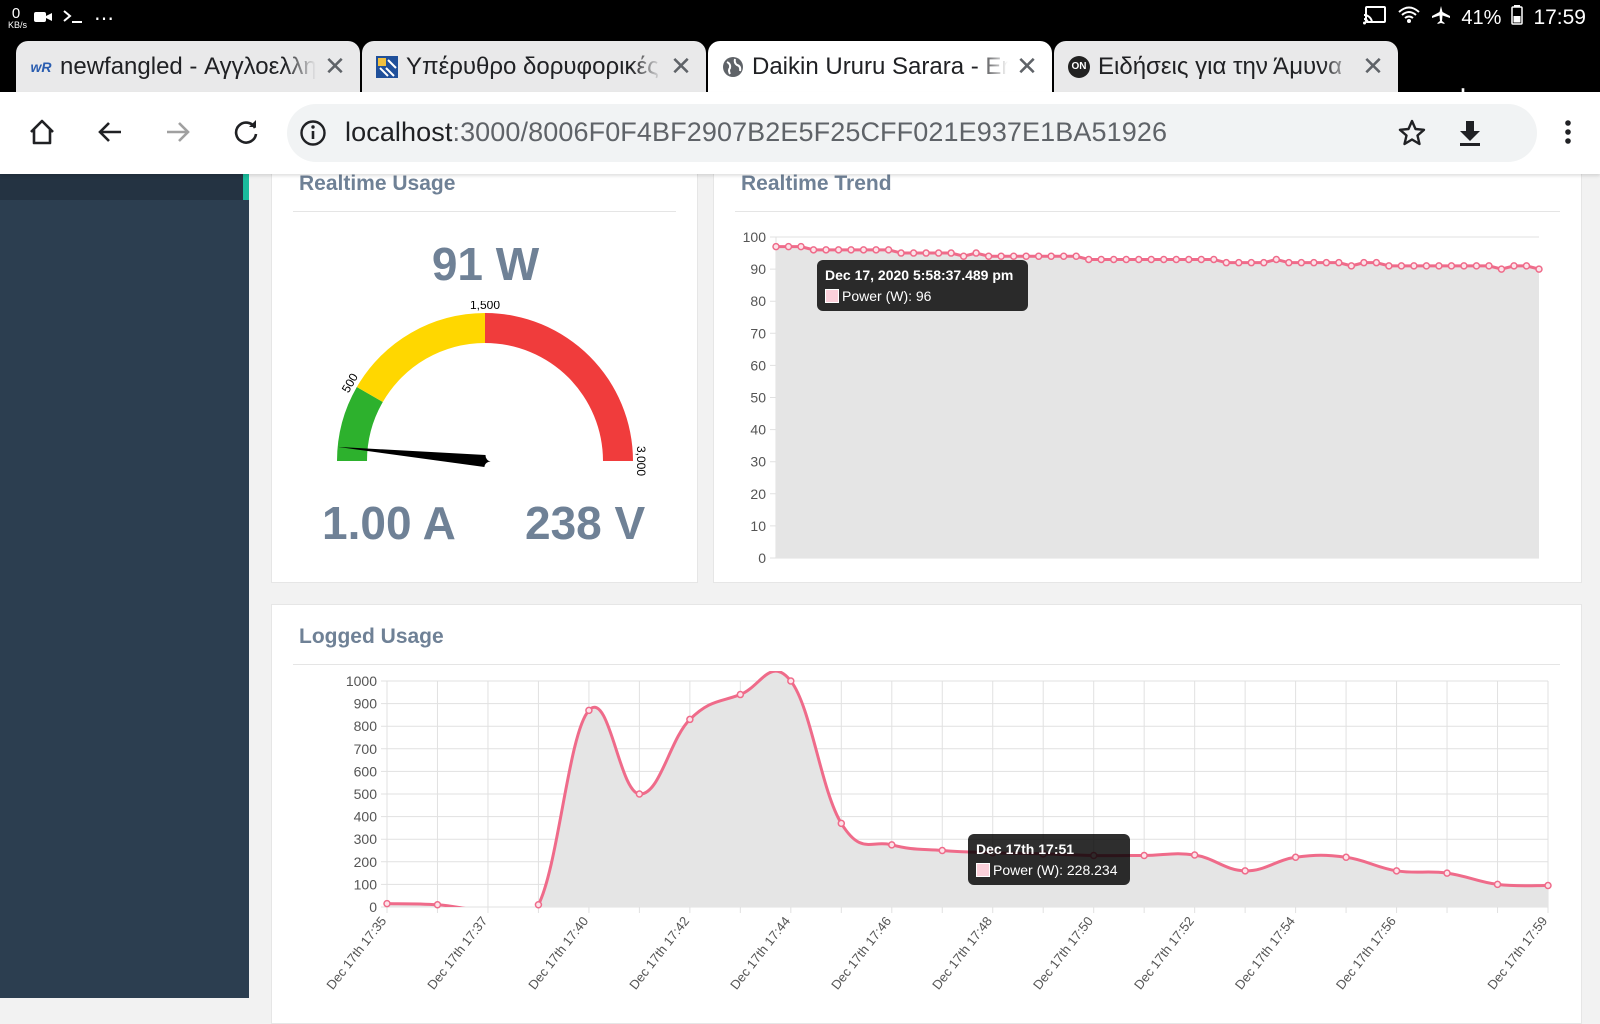 This screenshot has width=1600, height=1024. What do you see at coordinates (1412, 135) in the screenshot?
I see `bookmark-star-icon` at bounding box center [1412, 135].